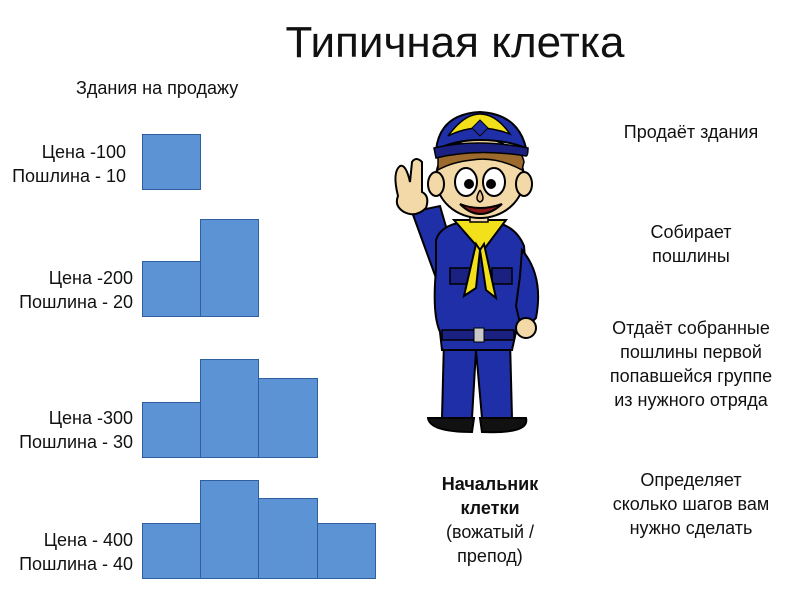 The width and height of the screenshot is (800, 600). Describe the element at coordinates (88, 540) in the screenshot. I see `building-4-price: Цена - 400` at that location.